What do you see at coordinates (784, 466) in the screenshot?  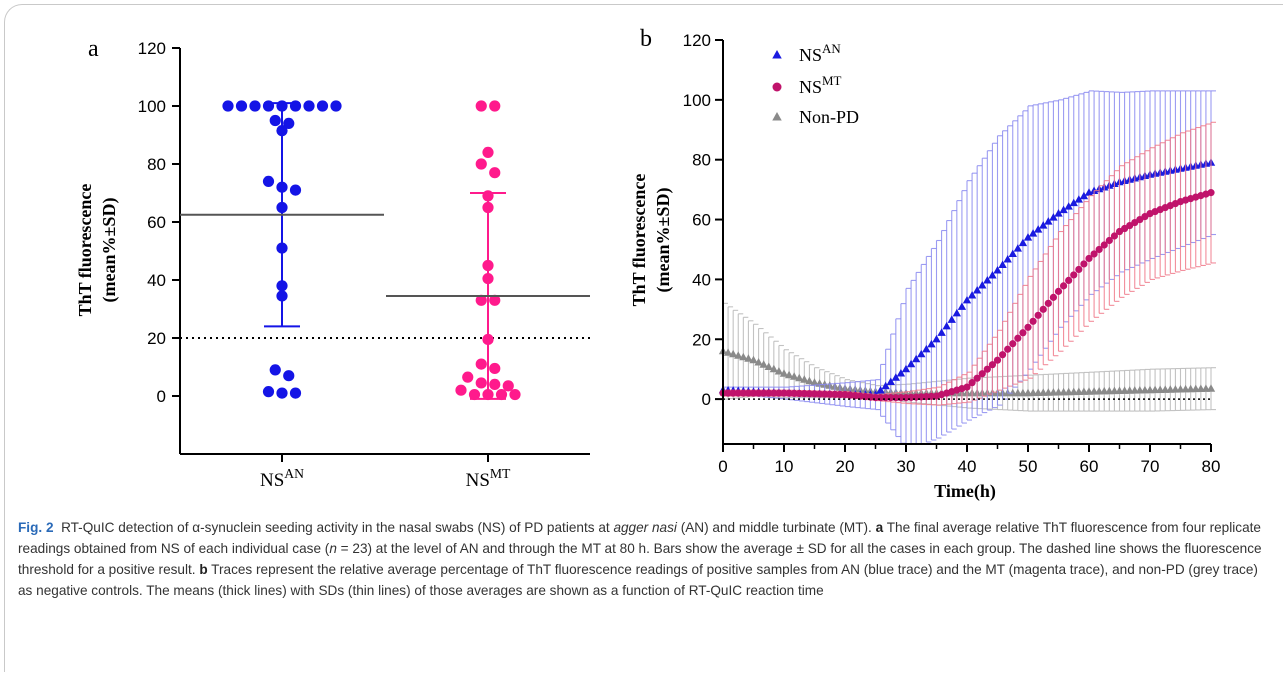 I see `panel-b-x-tick-label: 10` at bounding box center [784, 466].